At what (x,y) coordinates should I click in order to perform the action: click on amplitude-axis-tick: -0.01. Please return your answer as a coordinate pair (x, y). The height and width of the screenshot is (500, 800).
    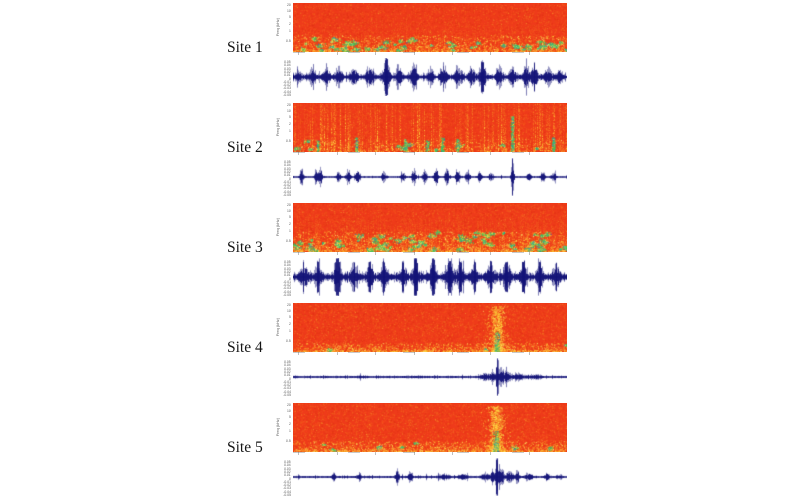
    Looking at the image, I should click on (287, 182).